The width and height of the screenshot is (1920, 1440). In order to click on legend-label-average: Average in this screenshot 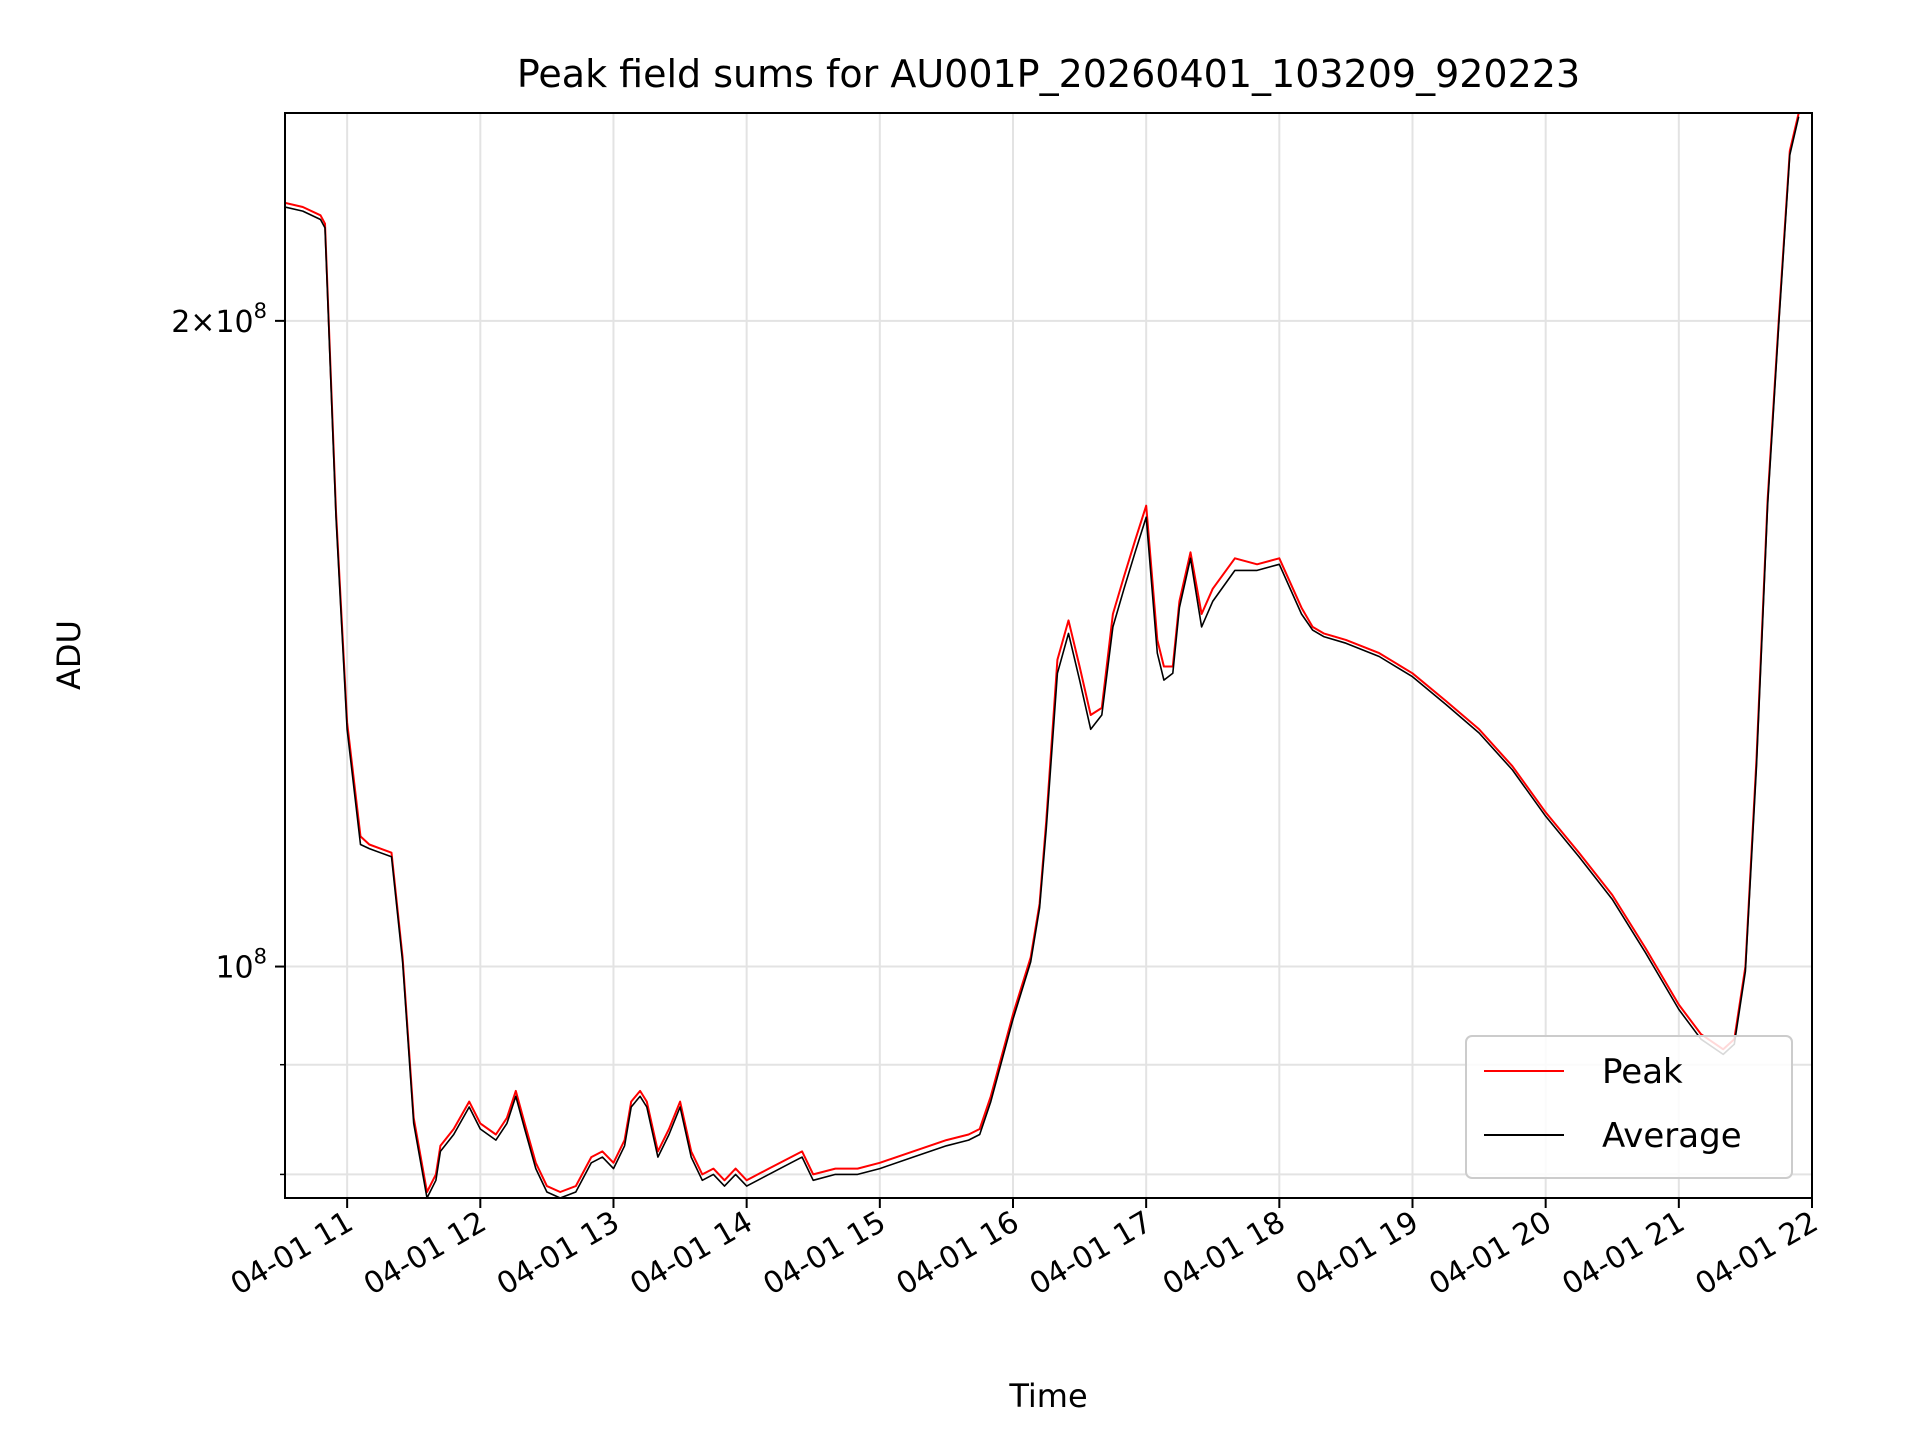, I will do `click(1672, 1136)`.